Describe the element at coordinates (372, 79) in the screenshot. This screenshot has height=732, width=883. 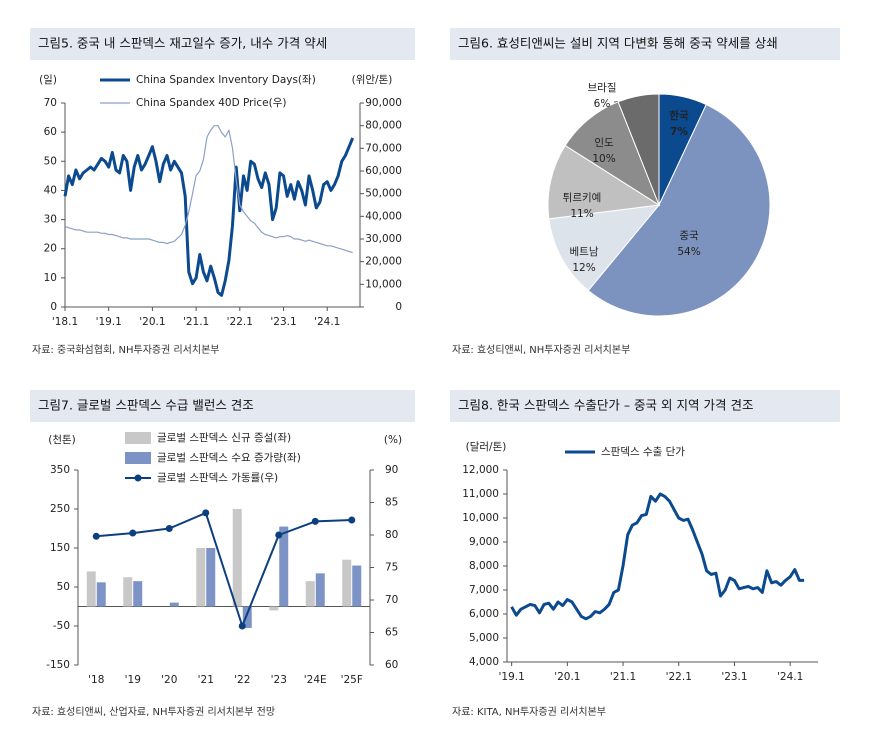
I see `y2-axis-unit: (위안/톤)` at that location.